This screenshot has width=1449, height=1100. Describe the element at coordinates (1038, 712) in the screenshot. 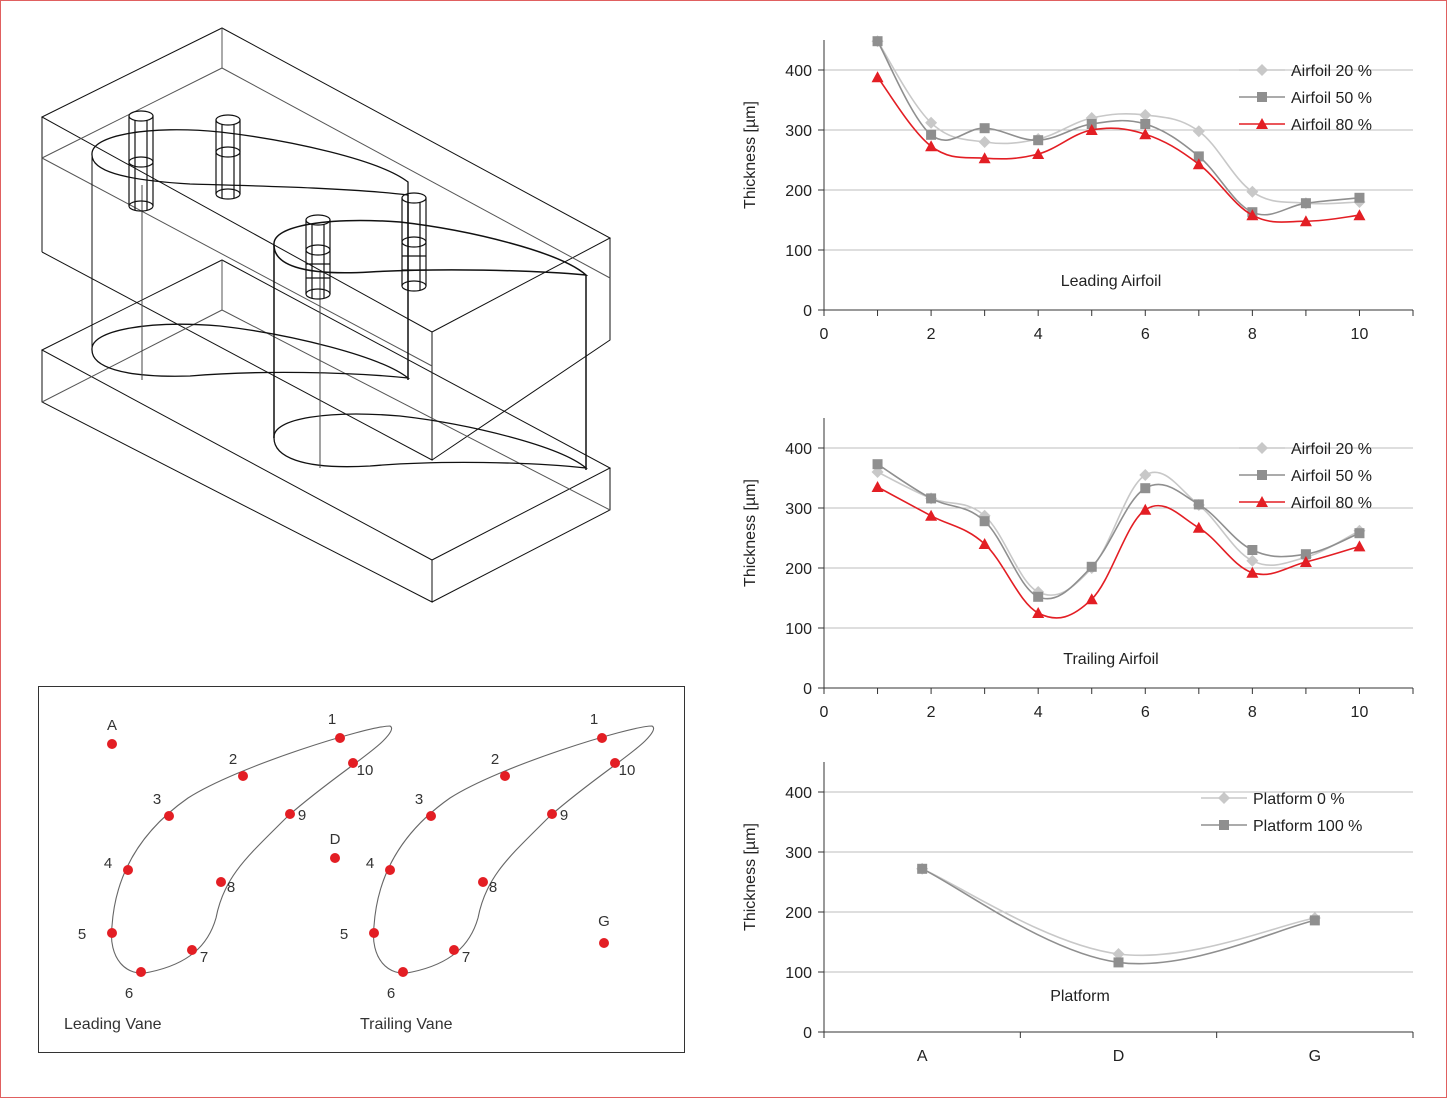

I see `x-tick-label: 4` at that location.